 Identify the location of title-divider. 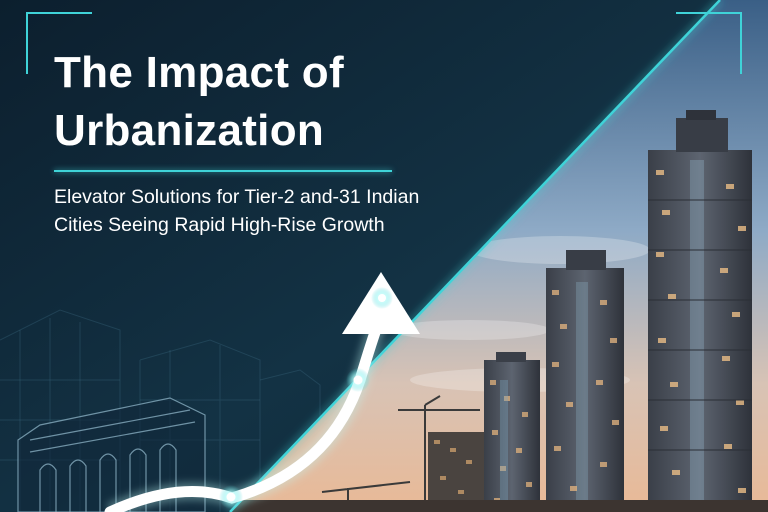
(223, 171).